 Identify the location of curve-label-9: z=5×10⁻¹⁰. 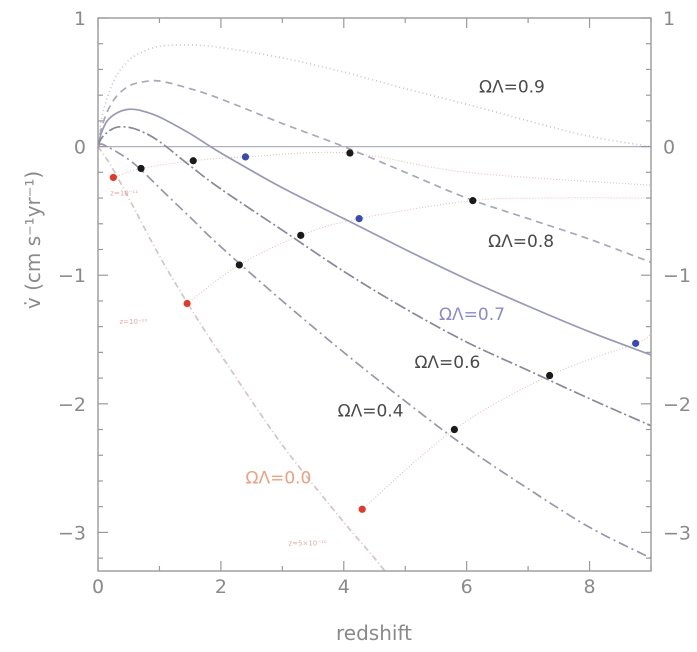
(307, 543).